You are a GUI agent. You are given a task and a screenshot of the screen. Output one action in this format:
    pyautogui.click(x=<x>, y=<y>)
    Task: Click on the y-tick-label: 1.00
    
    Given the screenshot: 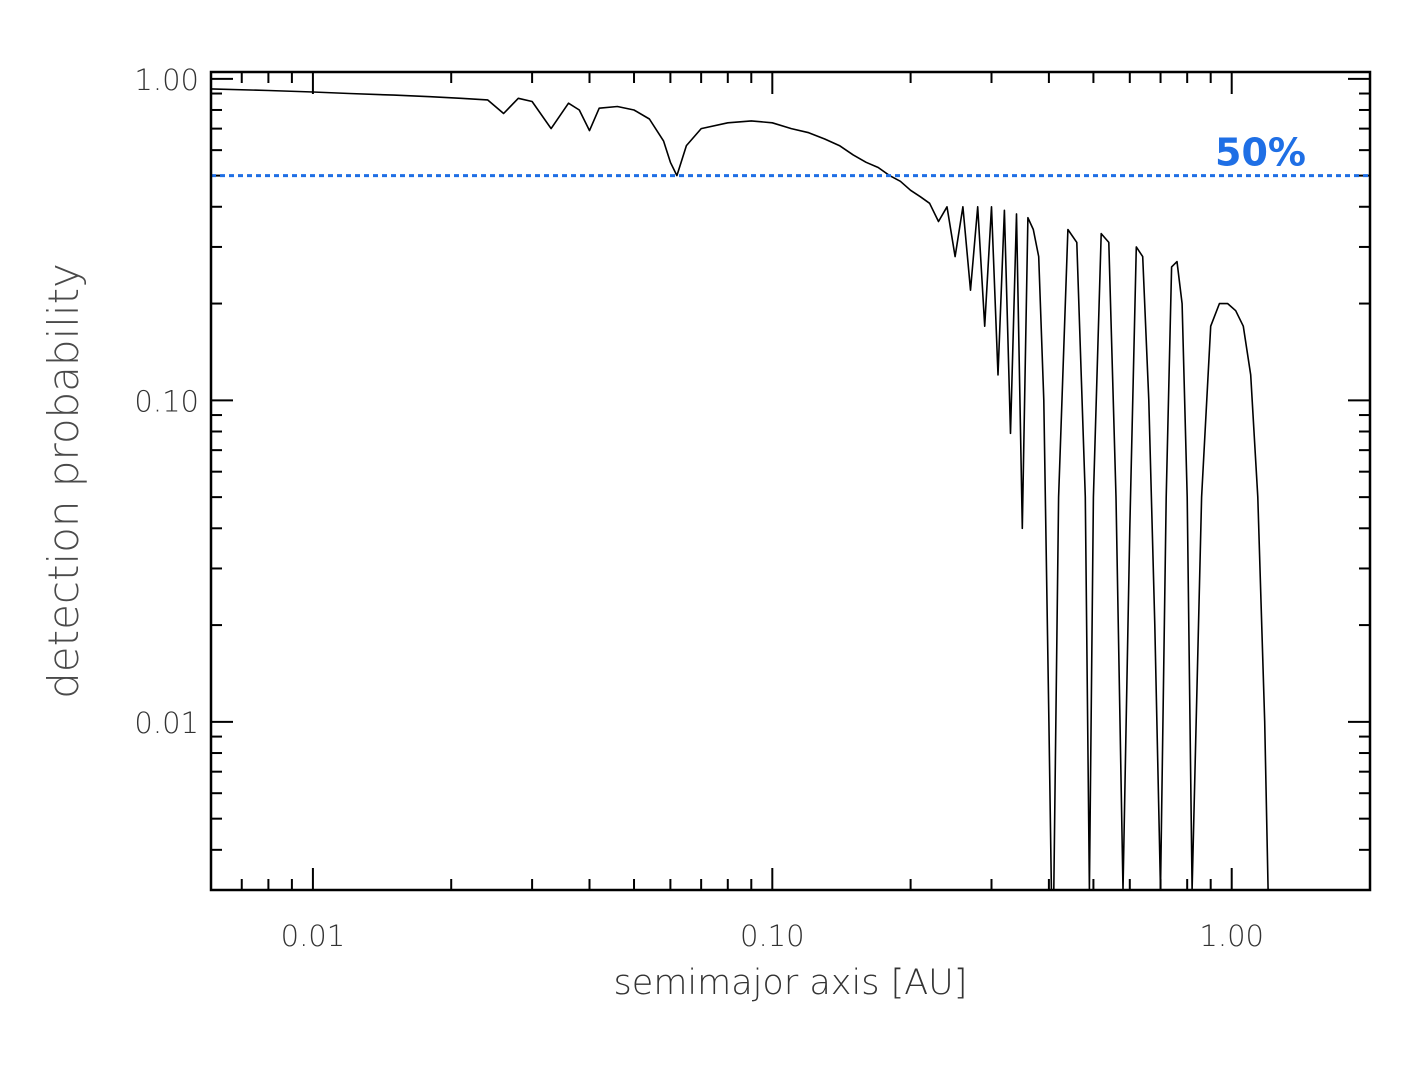 What is the action you would take?
    pyautogui.click(x=166, y=80)
    